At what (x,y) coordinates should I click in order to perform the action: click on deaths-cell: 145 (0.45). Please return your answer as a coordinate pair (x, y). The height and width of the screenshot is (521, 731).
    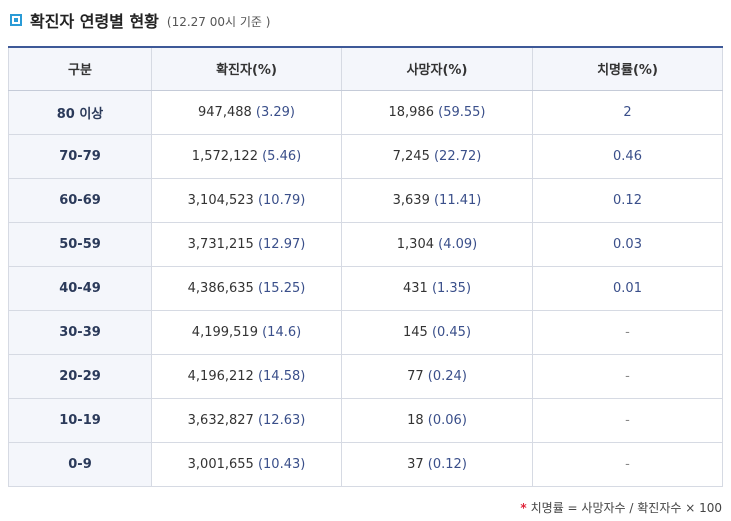
    Looking at the image, I should click on (437, 332).